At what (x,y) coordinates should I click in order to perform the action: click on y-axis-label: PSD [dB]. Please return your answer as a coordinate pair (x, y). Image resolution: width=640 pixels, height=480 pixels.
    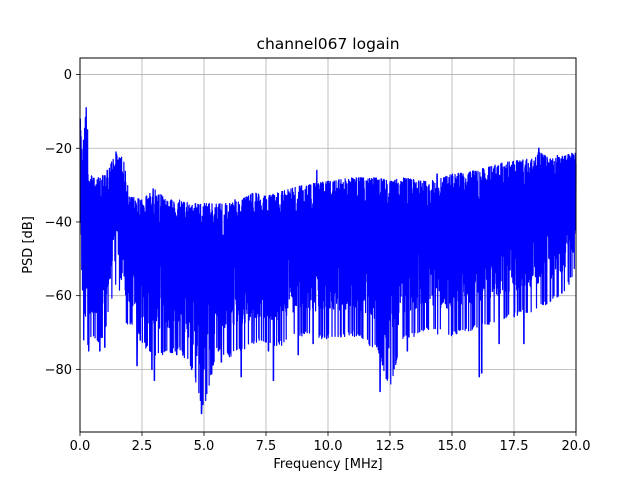
    Looking at the image, I should click on (28, 245).